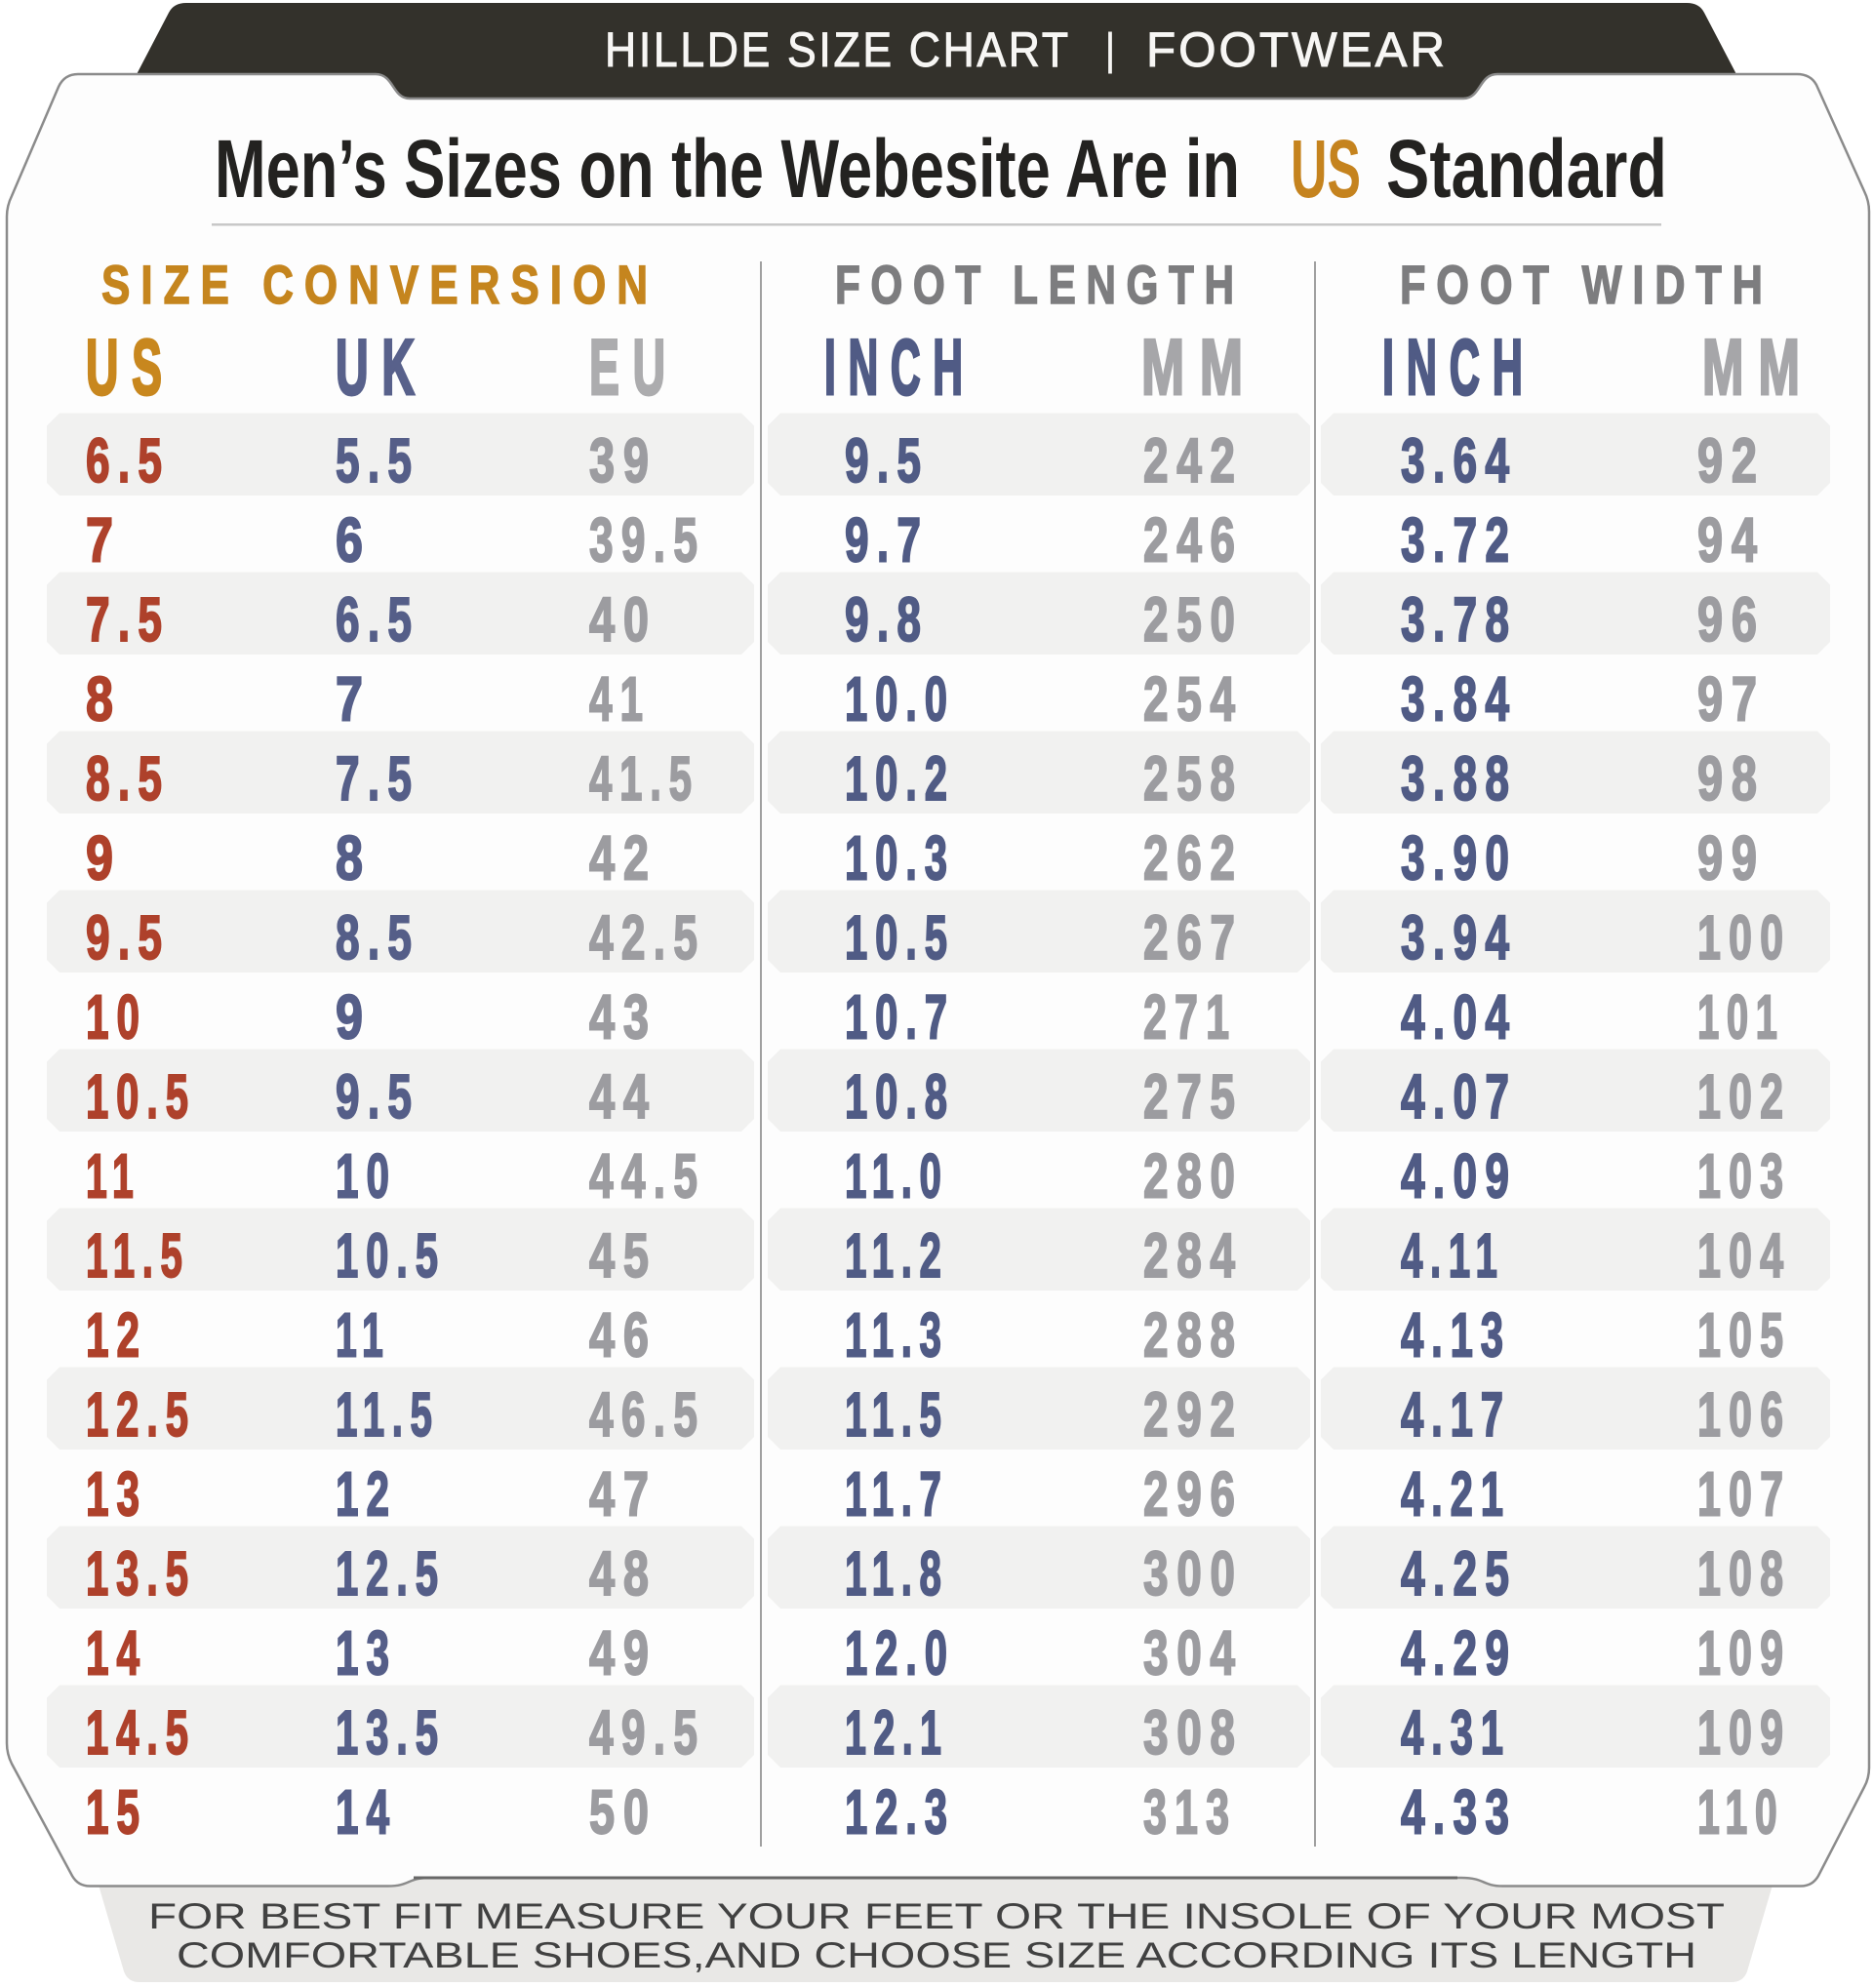 This screenshot has height=1988, width=1873. I want to click on svg-text: 108, so click(1744, 1573).